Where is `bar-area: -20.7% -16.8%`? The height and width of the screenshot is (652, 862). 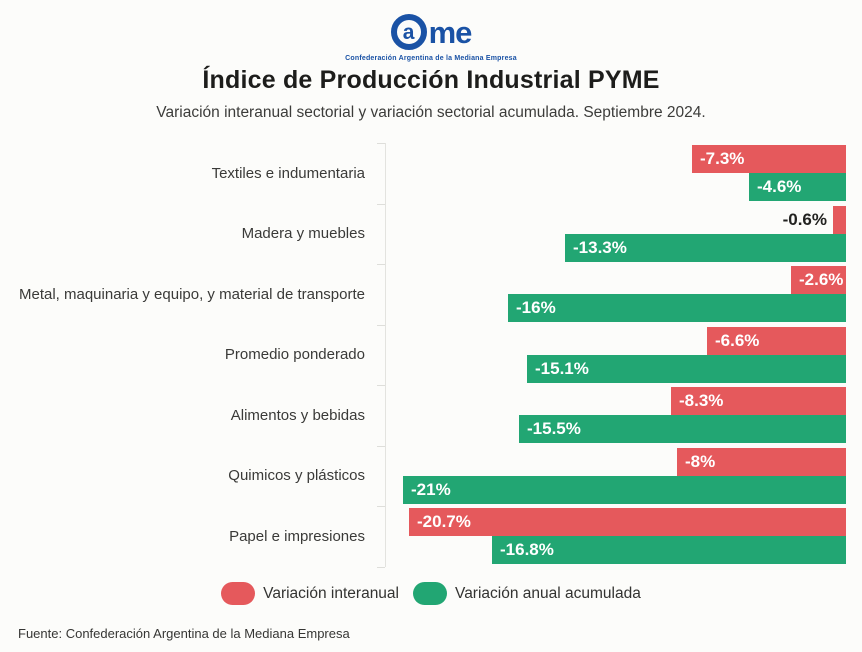 bar-area: -20.7% -16.8% is located at coordinates (616, 536).